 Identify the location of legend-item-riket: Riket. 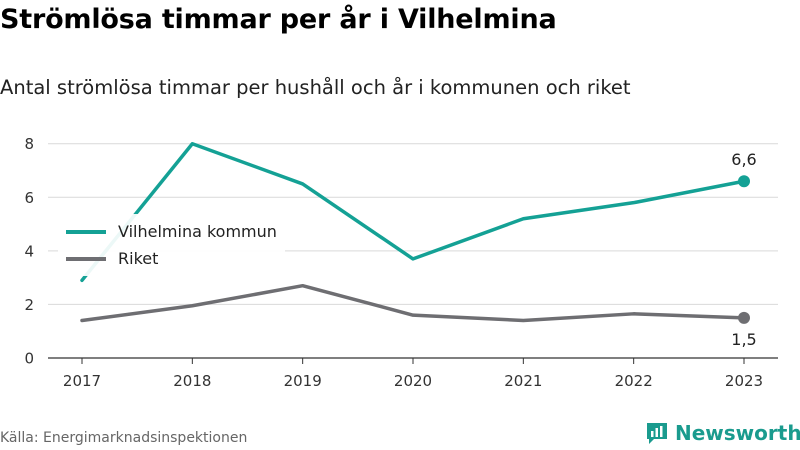
(171, 258).